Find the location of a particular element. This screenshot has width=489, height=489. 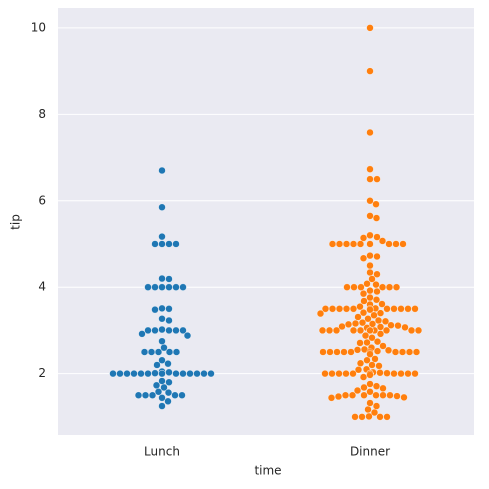

x-tick-label: Dinner is located at coordinates (370, 452).